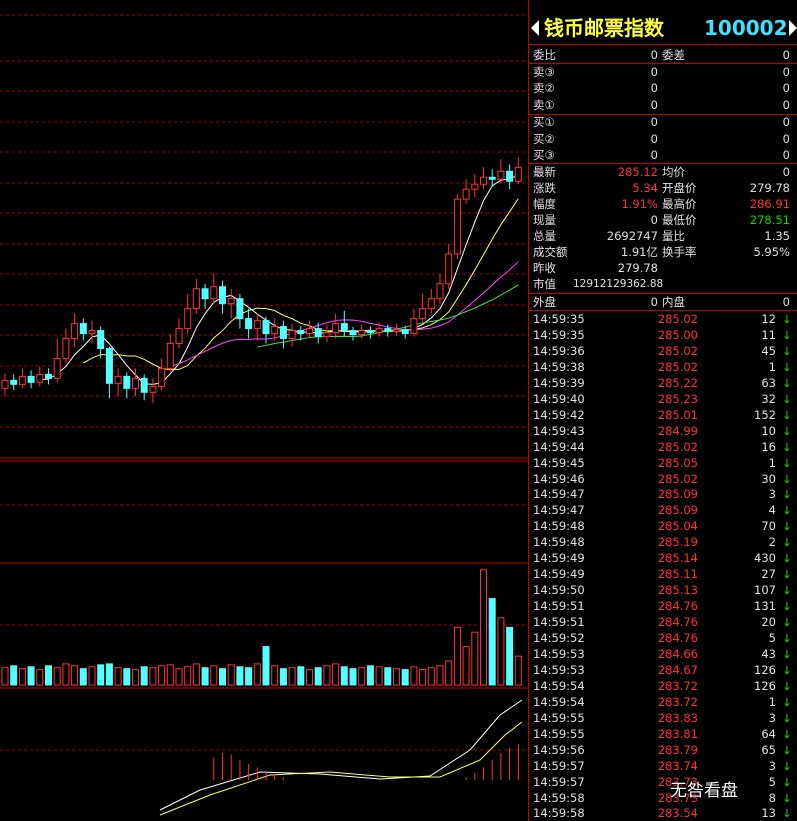 The height and width of the screenshot is (821, 797). I want to click on tick-volume: 63, so click(768, 382).